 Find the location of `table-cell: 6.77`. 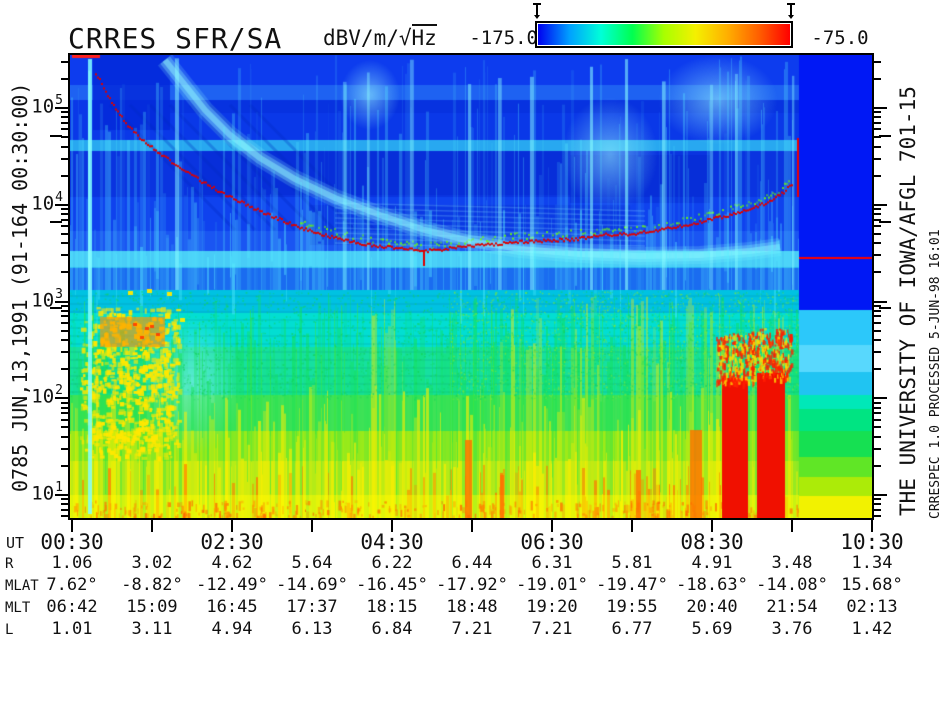

table-cell: 6.77 is located at coordinates (632, 629).